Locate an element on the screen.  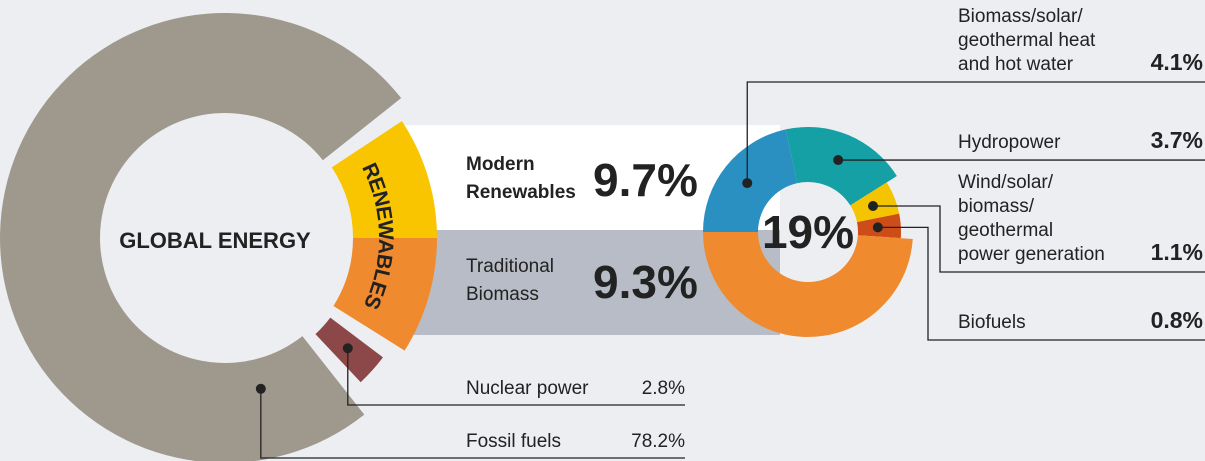
total-label: 19% is located at coordinates (808, 232).